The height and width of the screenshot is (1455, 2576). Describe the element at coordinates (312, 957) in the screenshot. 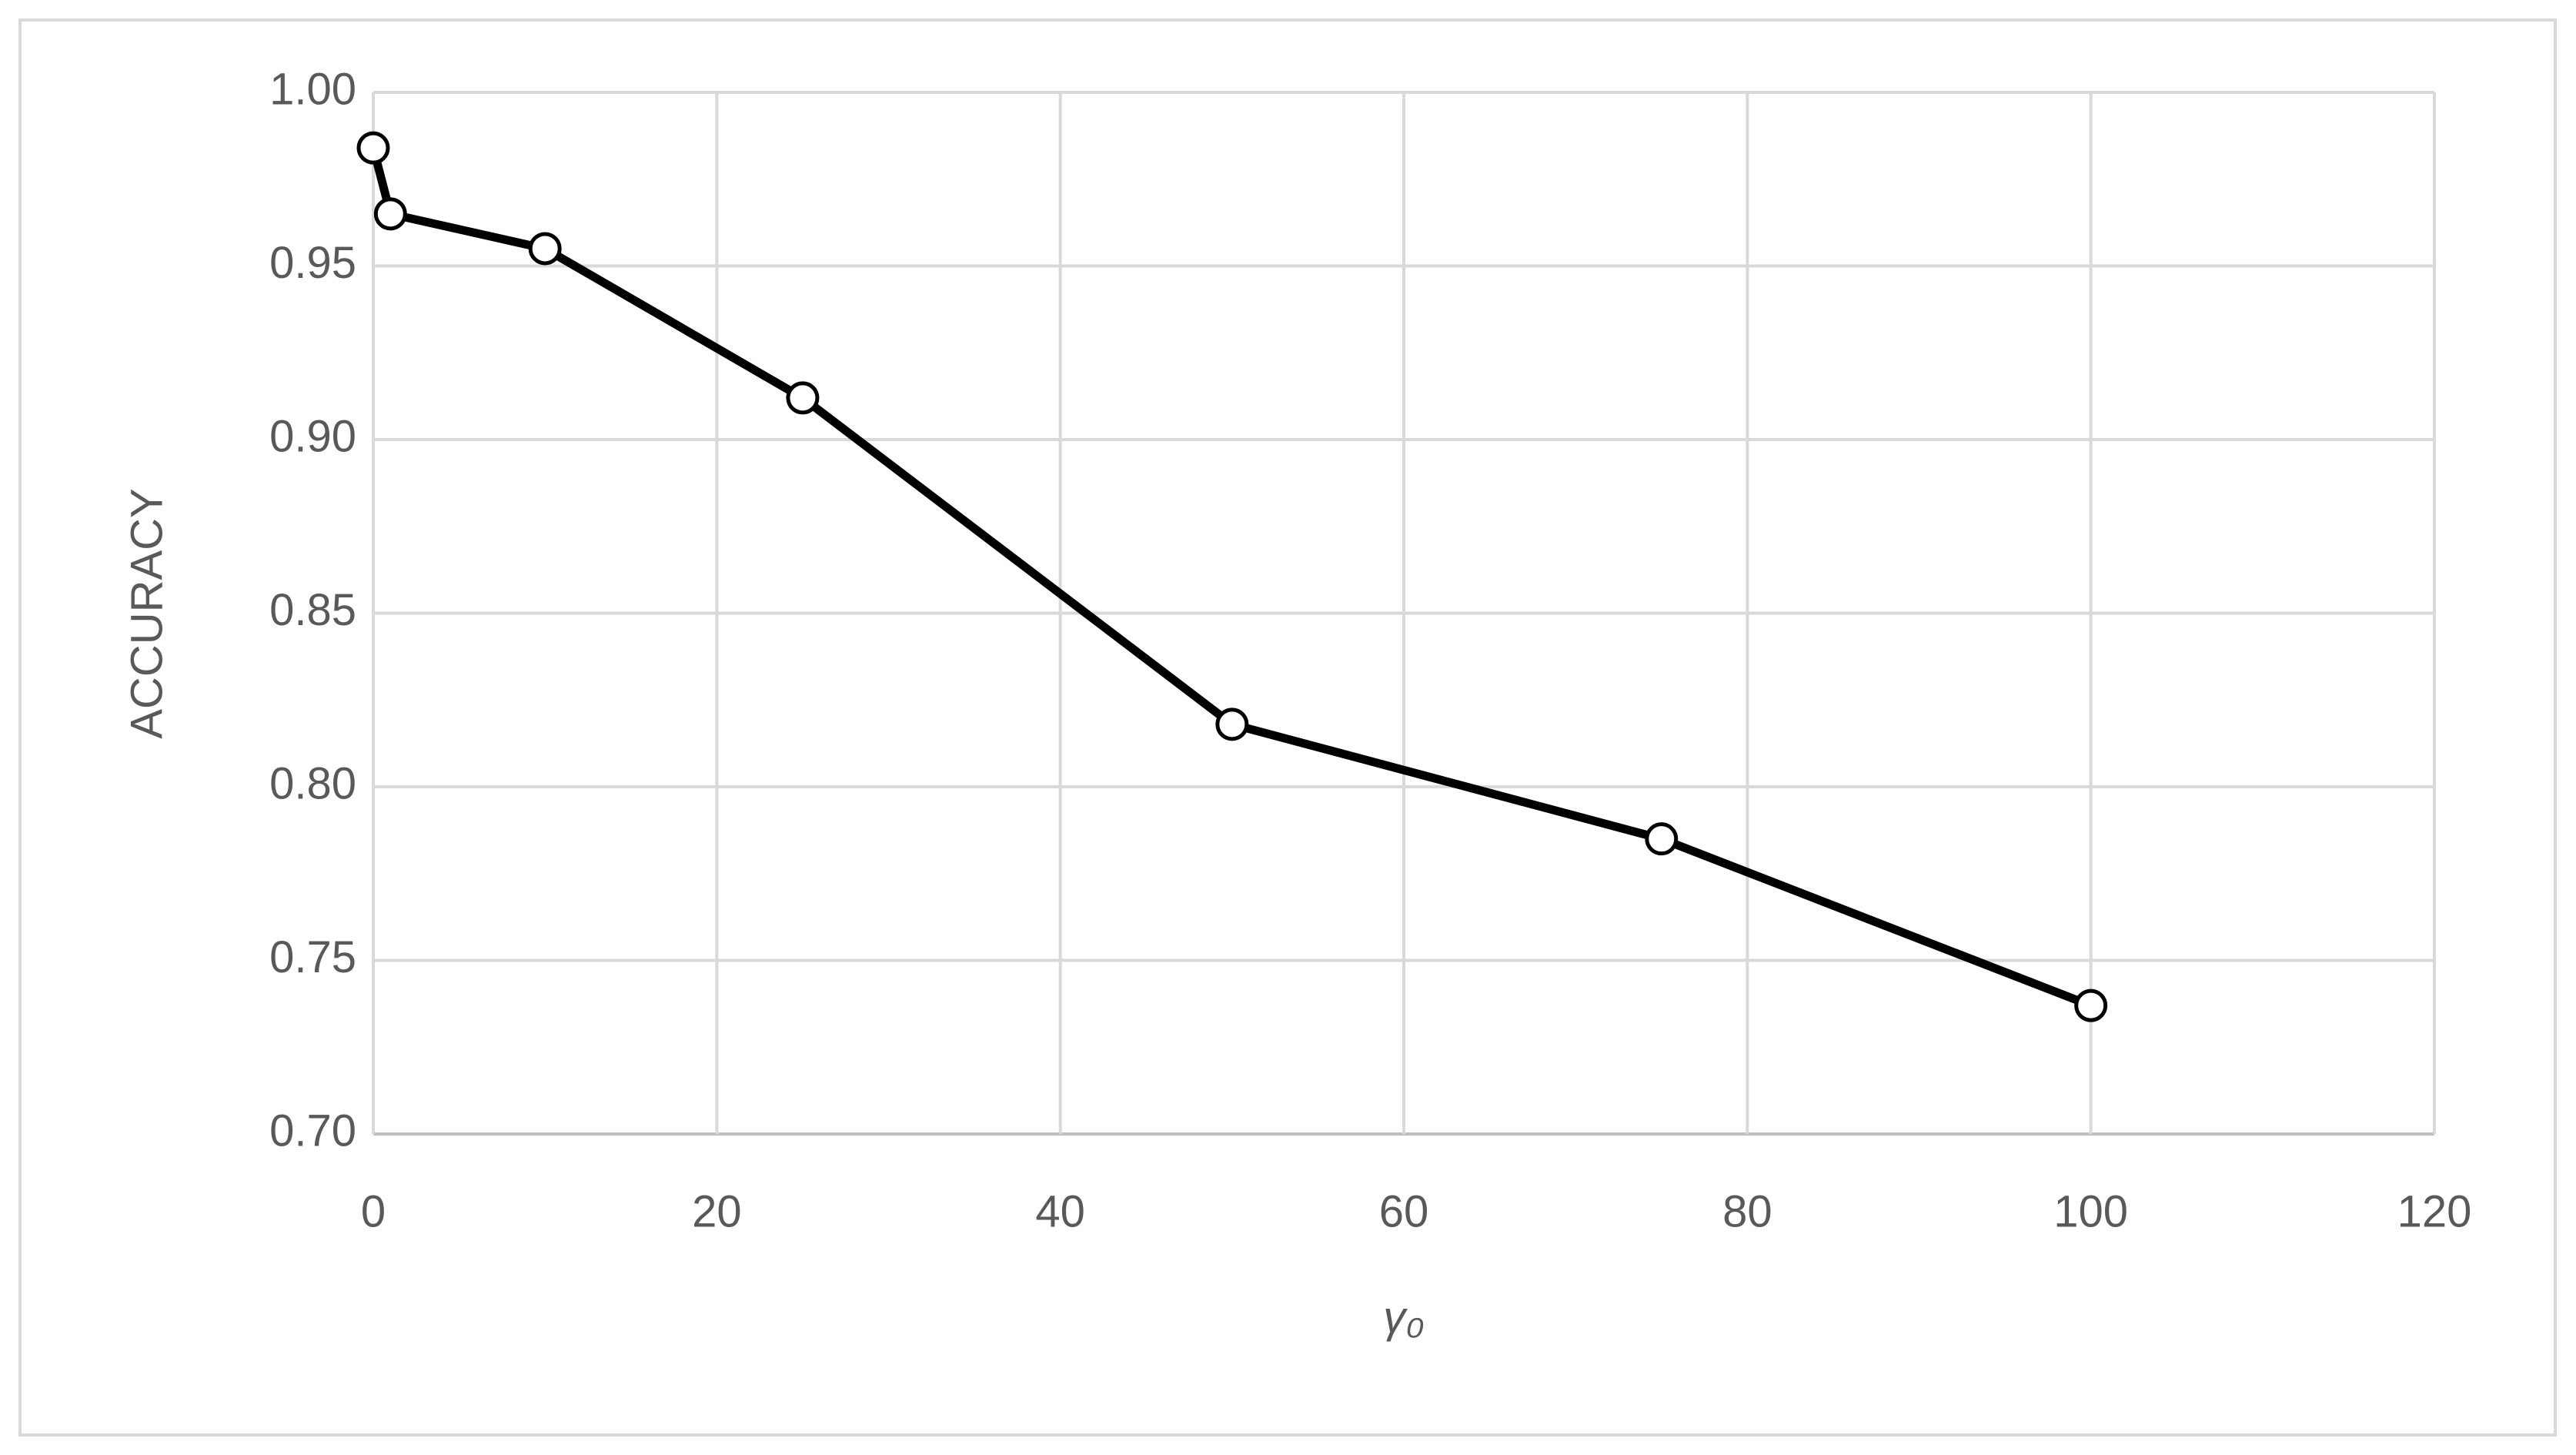

I see `y-tick-label: 0.75` at that location.